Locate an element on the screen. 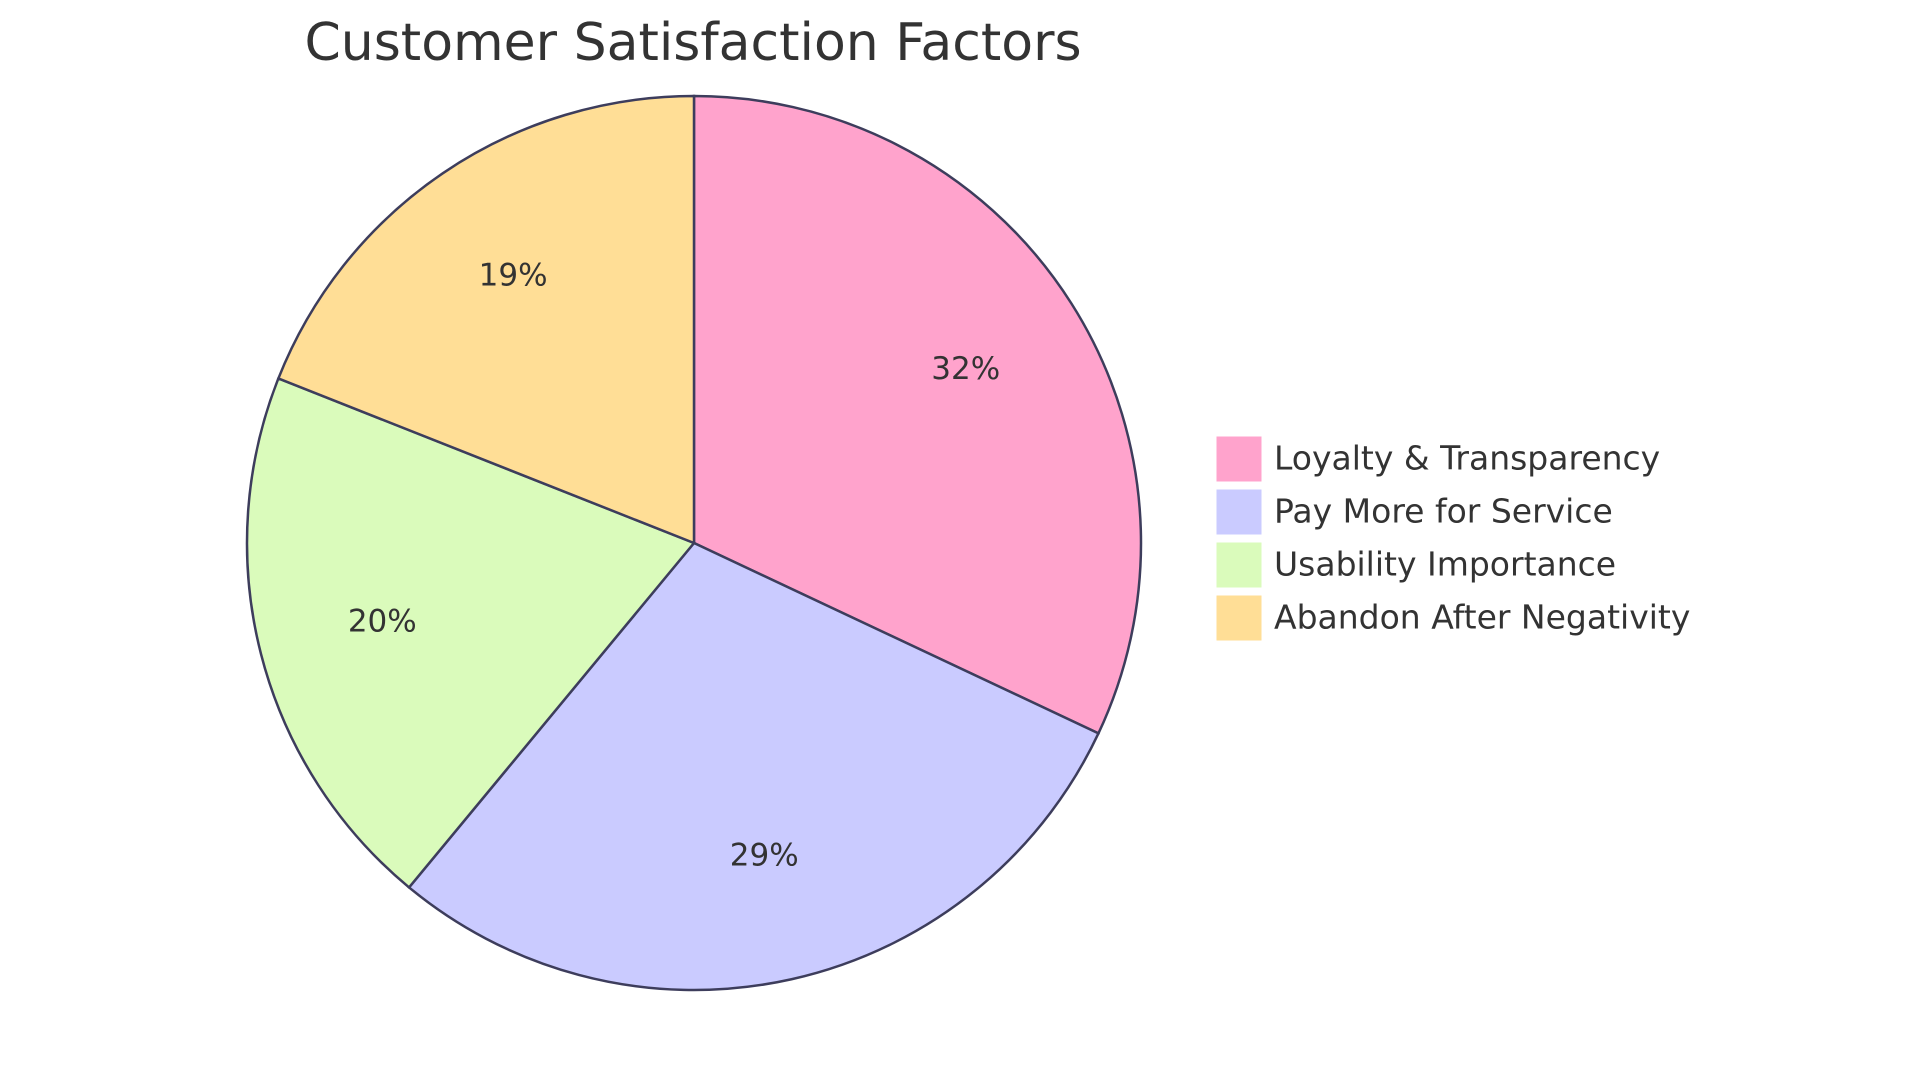 The height and width of the screenshot is (1083, 1920). pie-slice-loyalty-and-transparency is located at coordinates (917, 414).